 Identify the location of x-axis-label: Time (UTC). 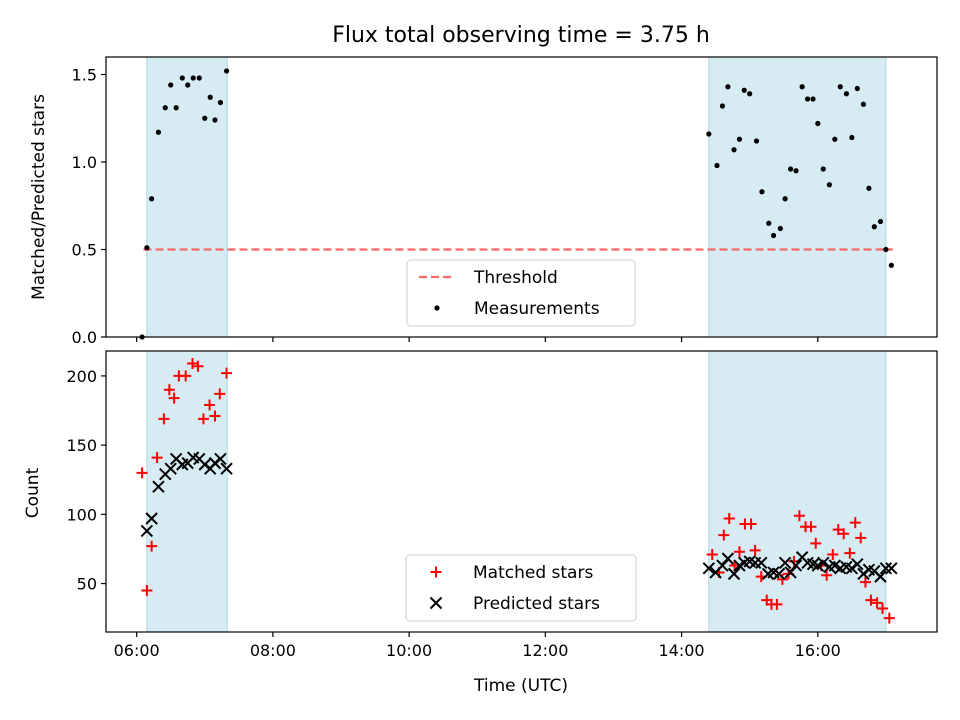
(520, 686).